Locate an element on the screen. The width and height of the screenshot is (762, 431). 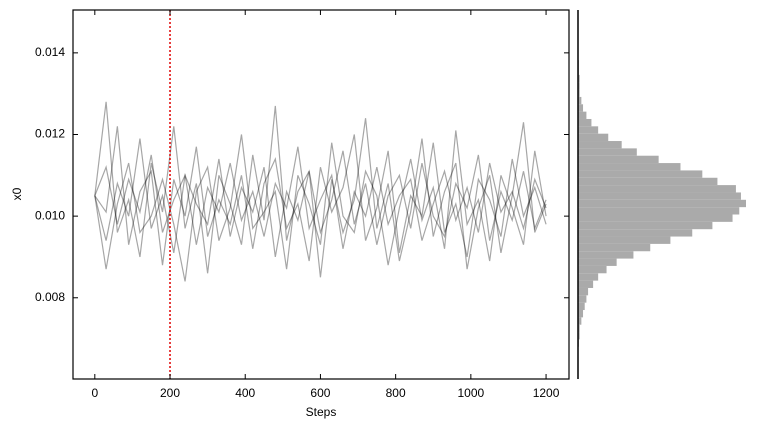
y-tick-label: 0.010 is located at coordinates (50, 215).